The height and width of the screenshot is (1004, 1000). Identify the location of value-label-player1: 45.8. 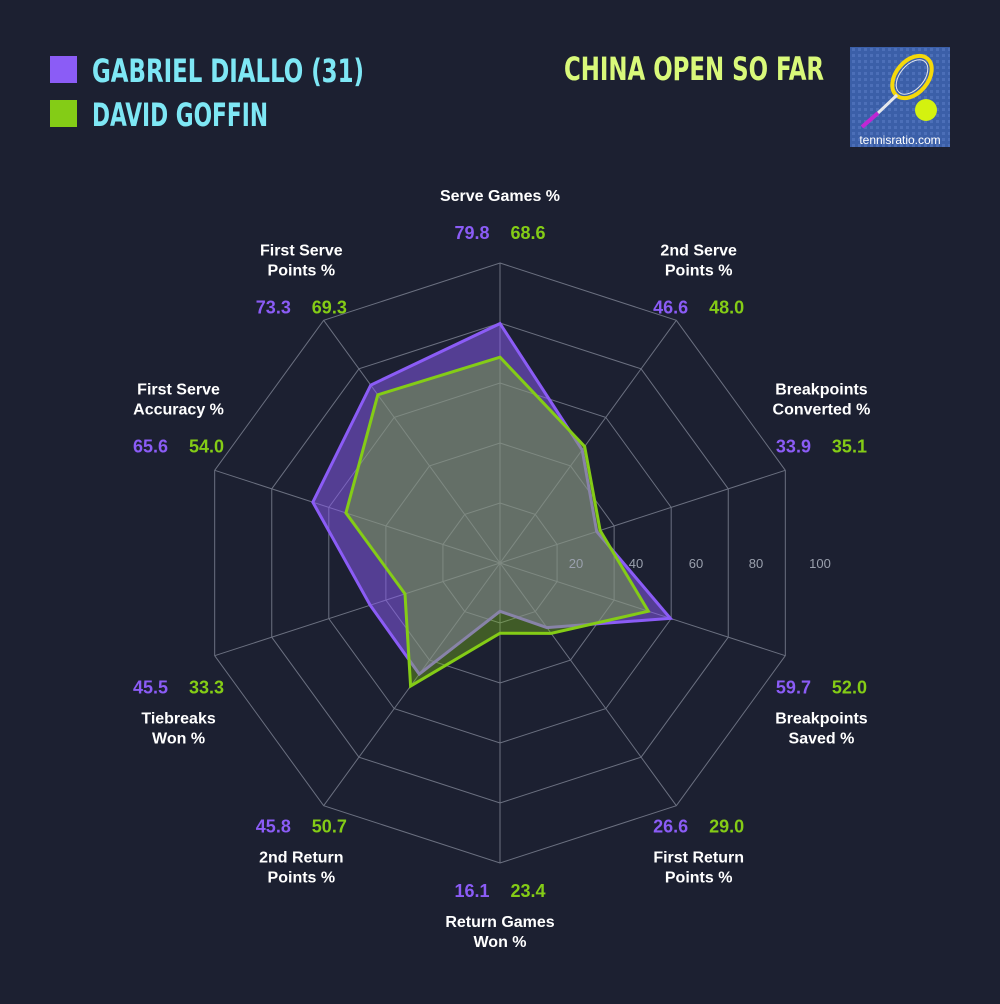
(273, 826).